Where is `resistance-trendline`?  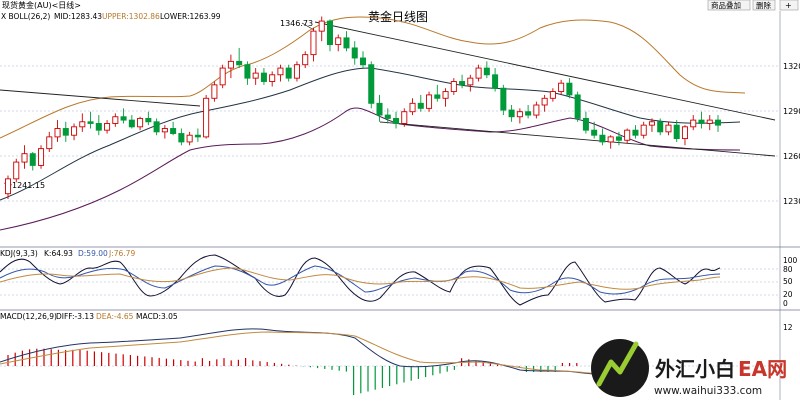 resistance-trendline is located at coordinates (545, 71).